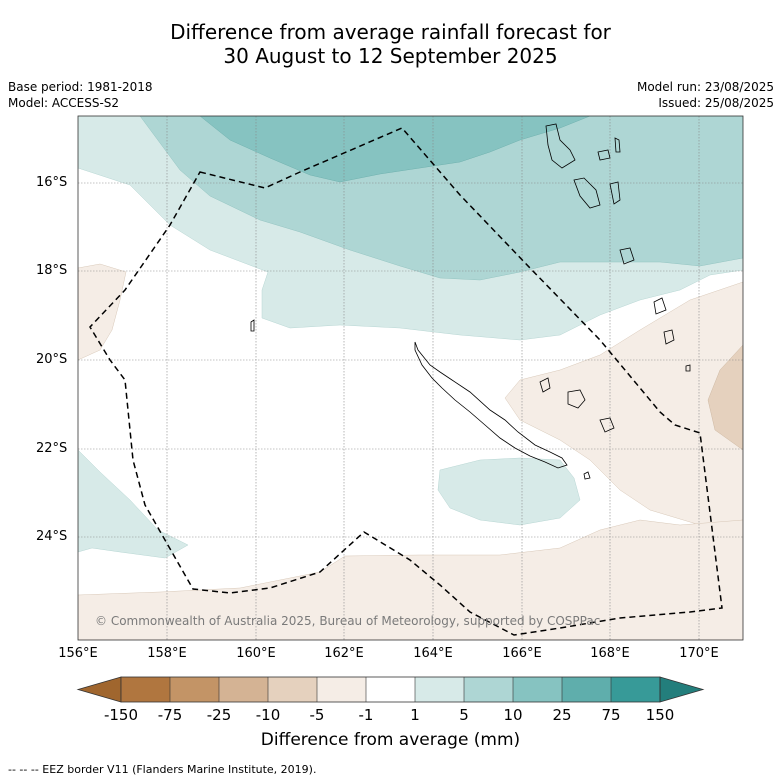  What do you see at coordinates (699, 653) in the screenshot?
I see `lon-label-170e: 170°E` at bounding box center [699, 653].